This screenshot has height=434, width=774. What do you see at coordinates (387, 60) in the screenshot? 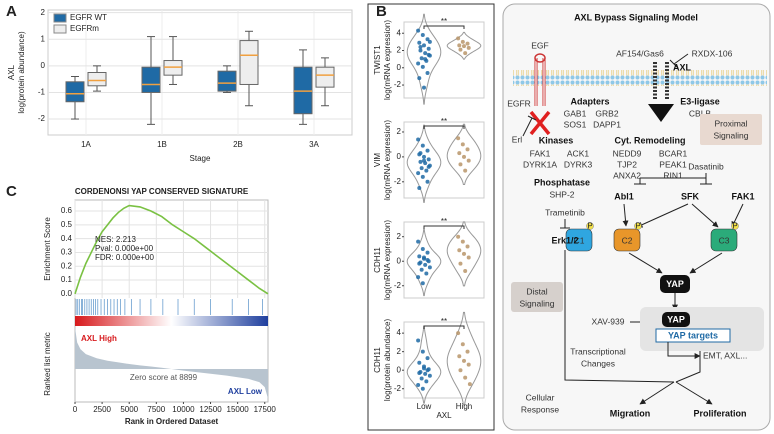
I see `y-axis-label: log(mRNA expression)` at bounding box center [387, 60].